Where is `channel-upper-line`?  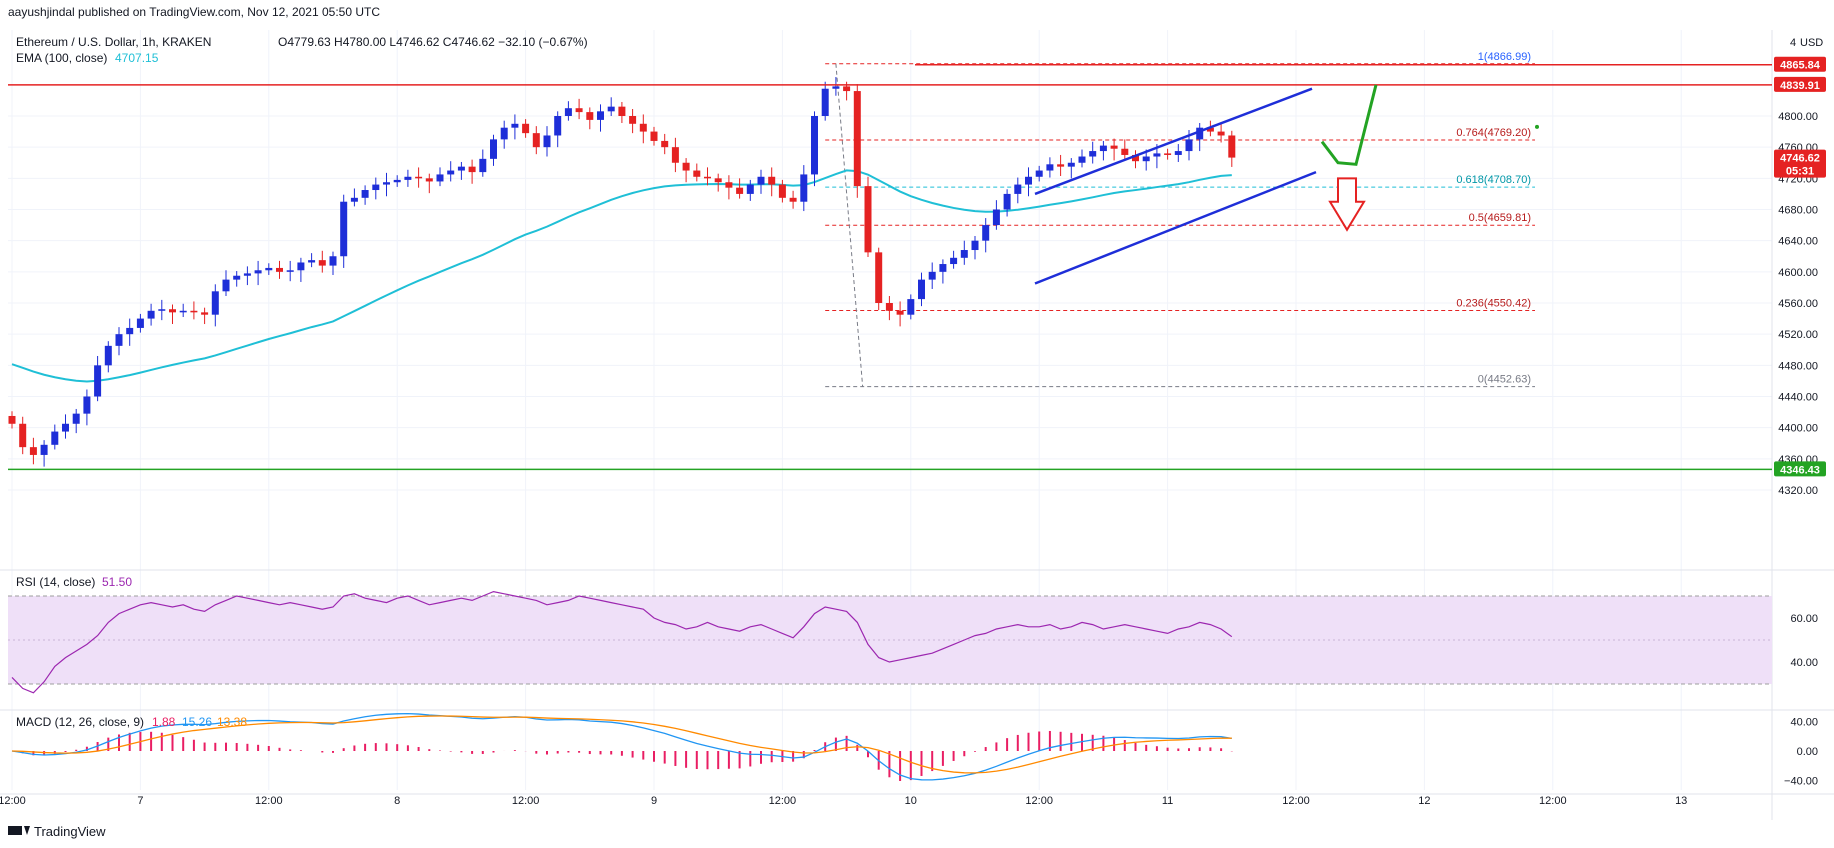 channel-upper-line is located at coordinates (1173, 141).